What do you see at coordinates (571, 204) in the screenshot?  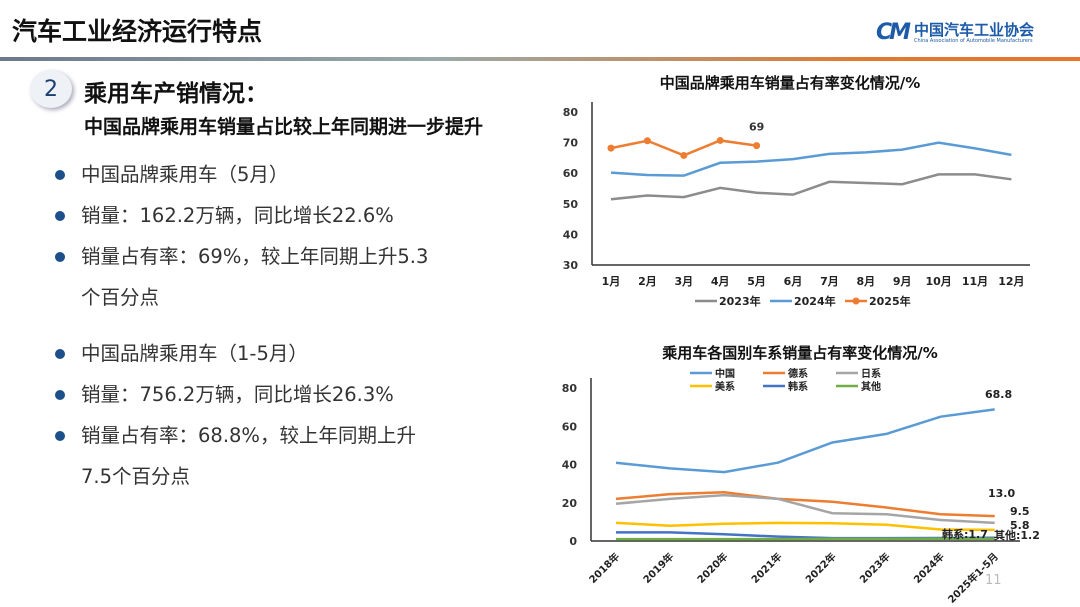 I see `y-tick-label: 50` at bounding box center [571, 204].